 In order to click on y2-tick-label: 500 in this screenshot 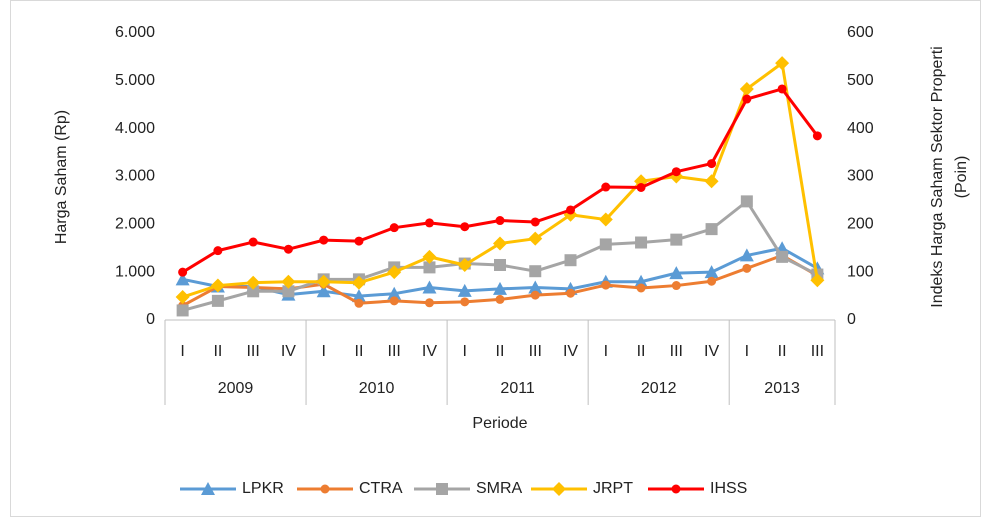, I will do `click(860, 80)`.